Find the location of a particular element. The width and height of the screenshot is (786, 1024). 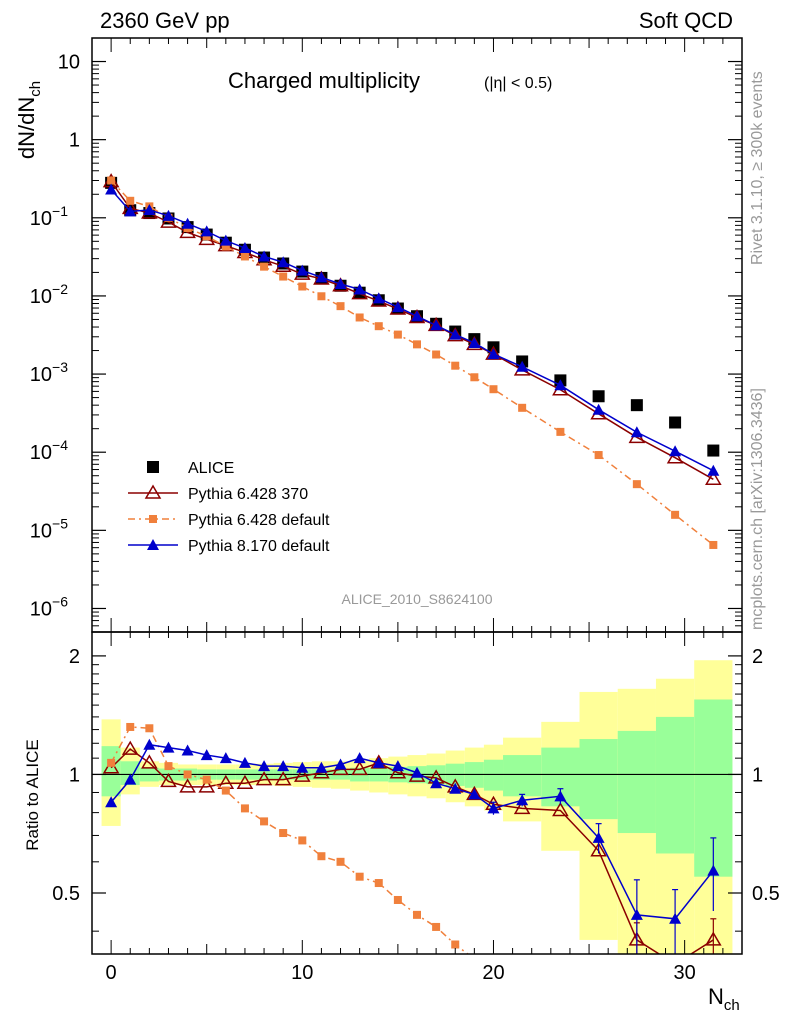

main-title-text: Charged multiplicity is located at coordinates (324, 80).